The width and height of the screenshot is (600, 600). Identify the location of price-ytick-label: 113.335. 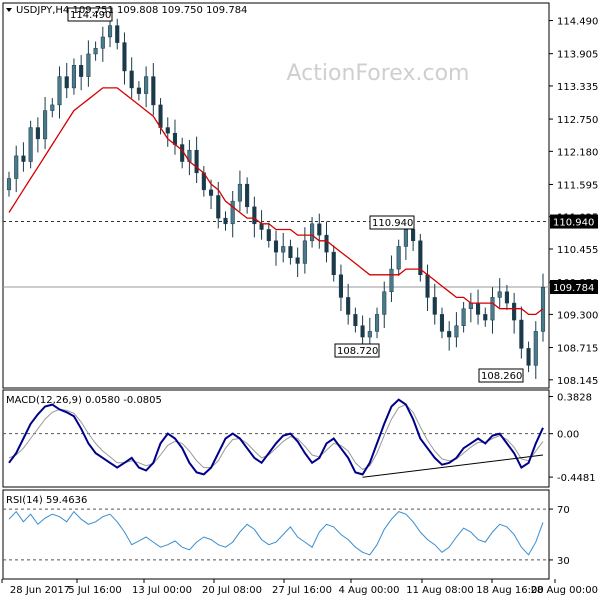
(577, 87).